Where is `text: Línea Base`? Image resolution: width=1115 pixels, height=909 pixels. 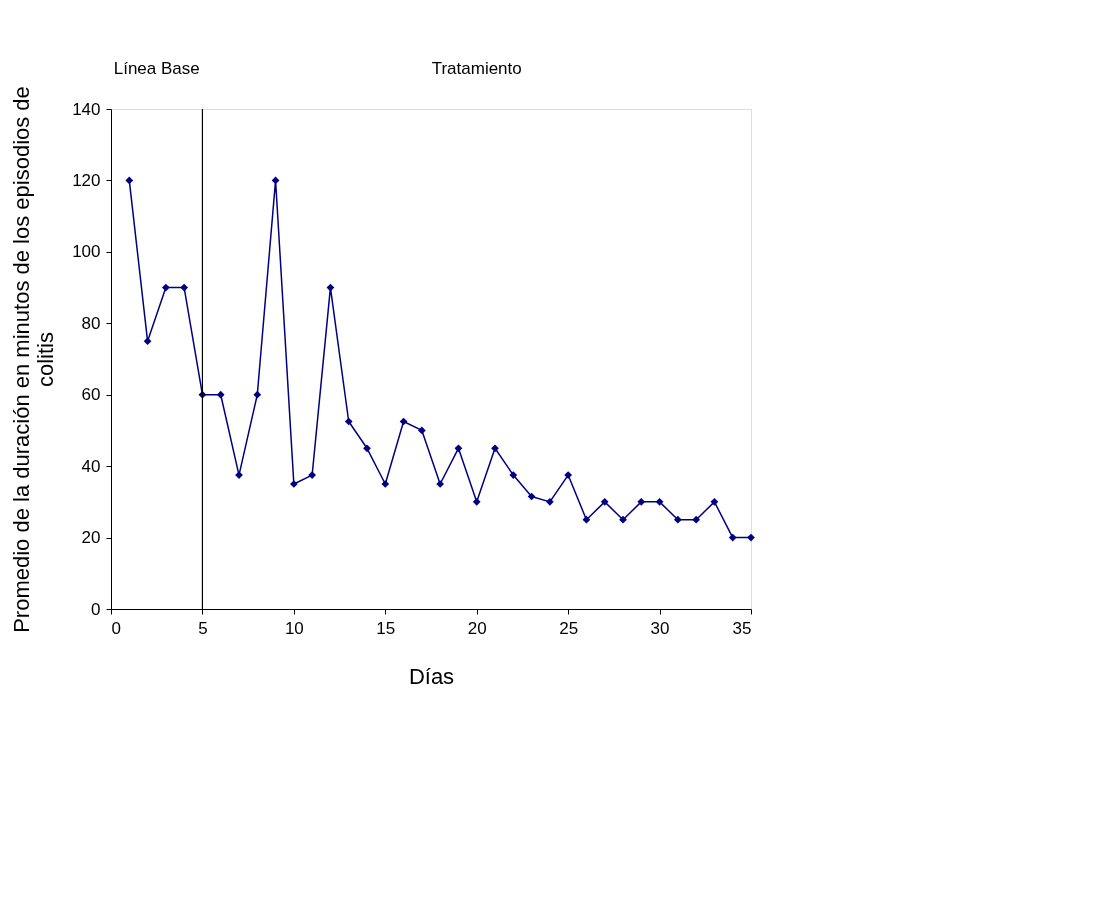
text: Línea Base is located at coordinates (156, 68).